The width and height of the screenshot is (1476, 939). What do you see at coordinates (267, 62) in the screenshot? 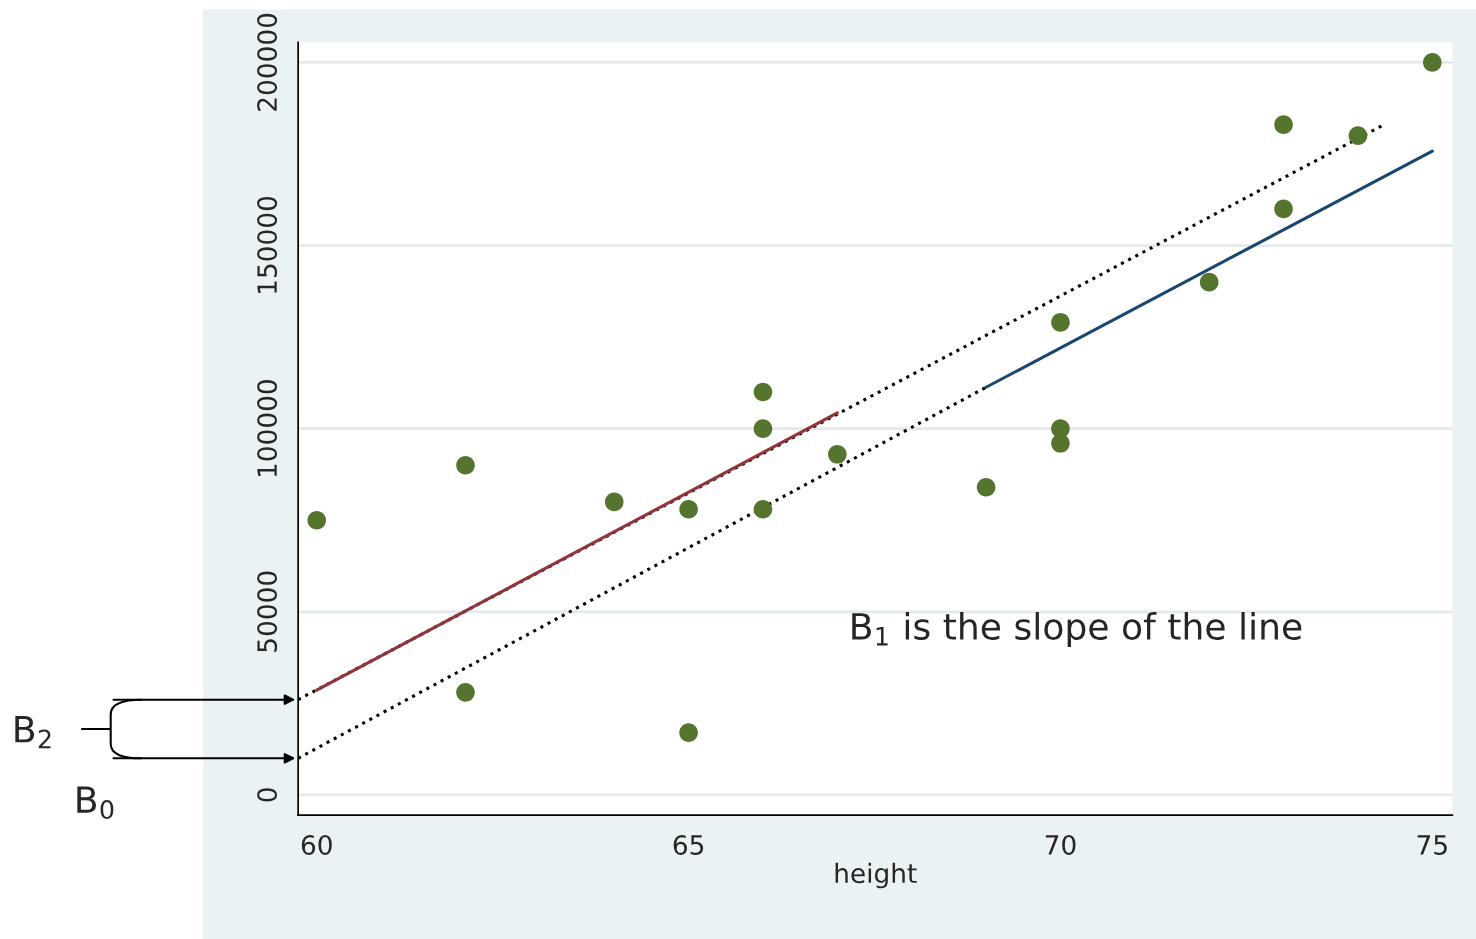
I see `y-tick-label: 200000` at bounding box center [267, 62].